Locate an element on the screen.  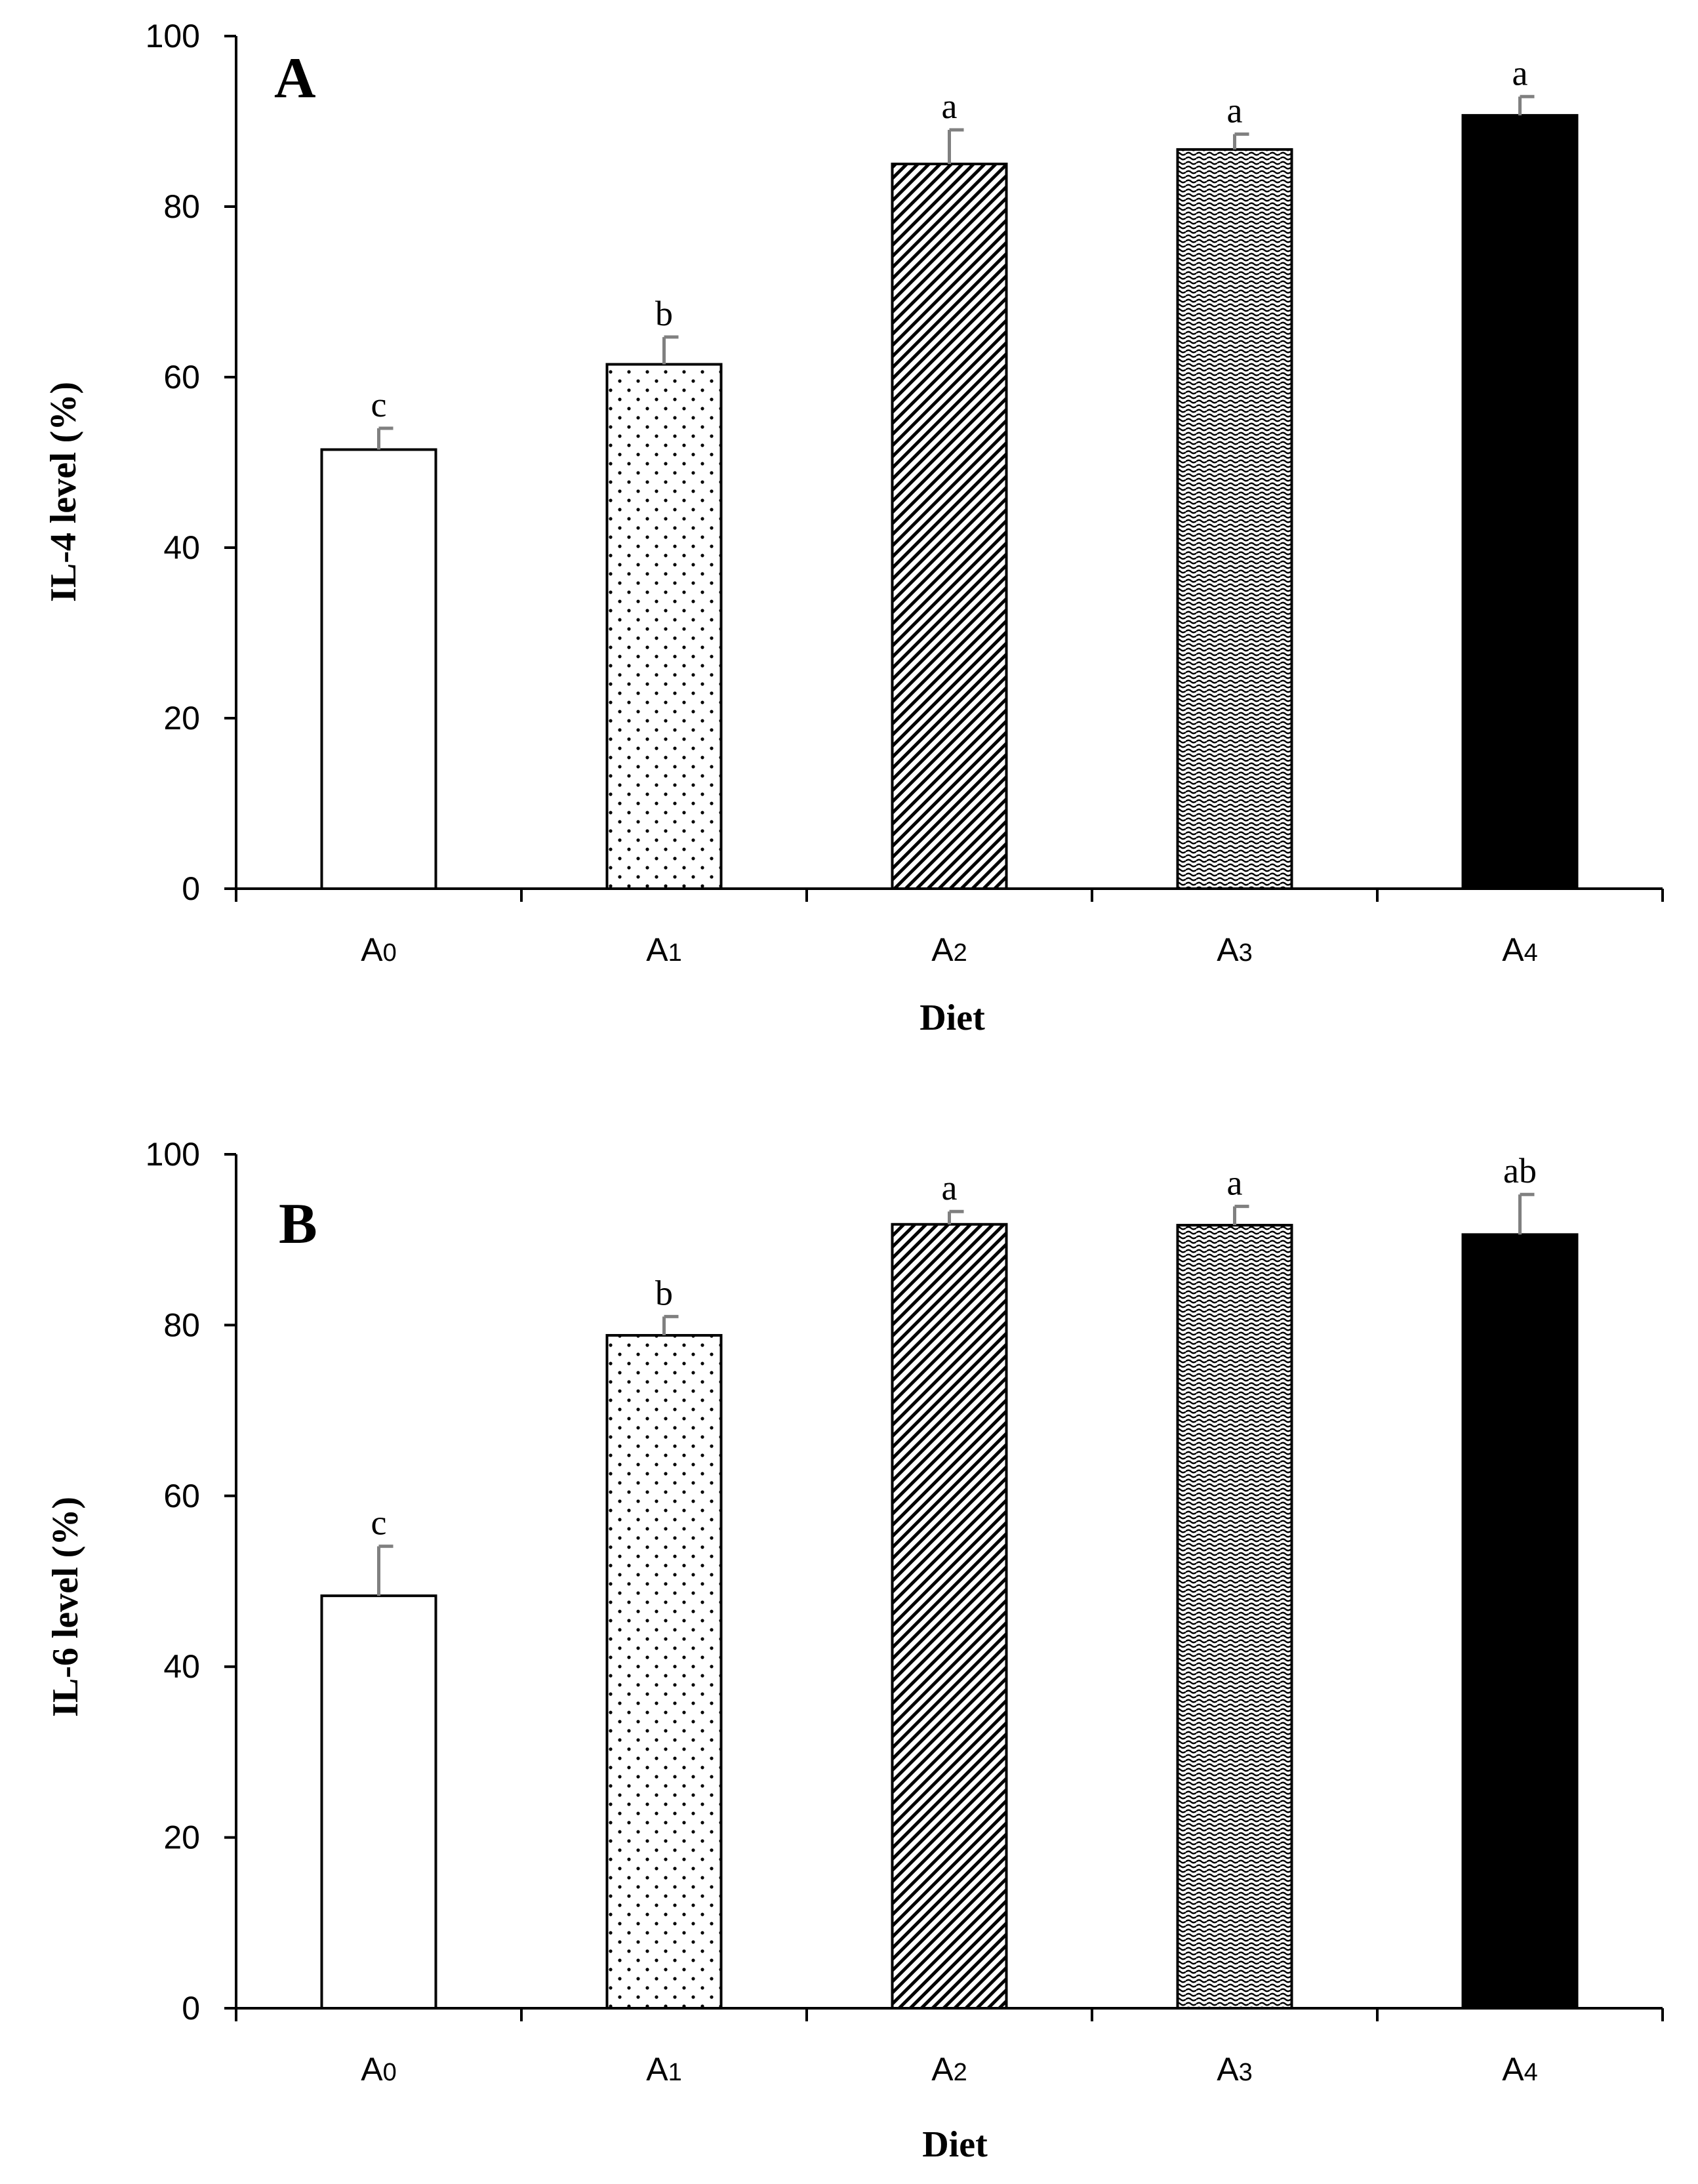
y-axis-title: IL-6 level (%) is located at coordinates (65, 1607).